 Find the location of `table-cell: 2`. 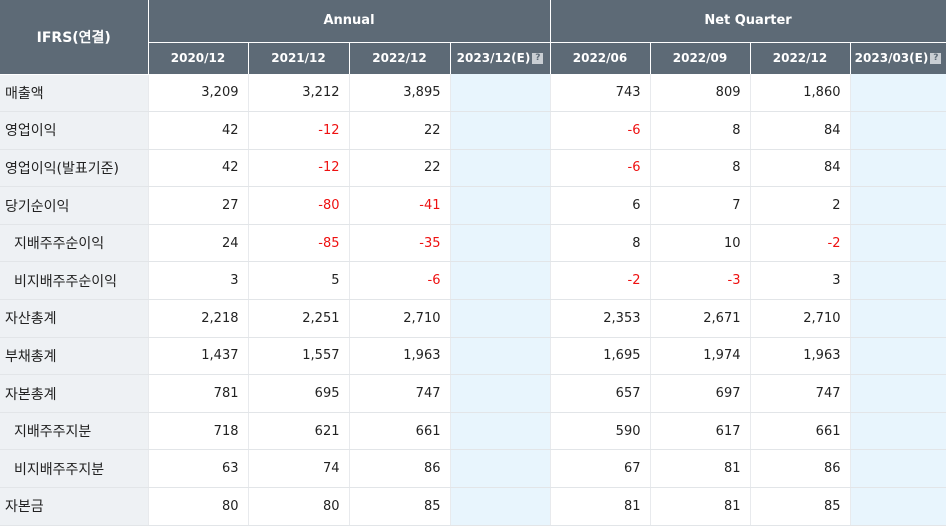

table-cell: 2 is located at coordinates (800, 205).